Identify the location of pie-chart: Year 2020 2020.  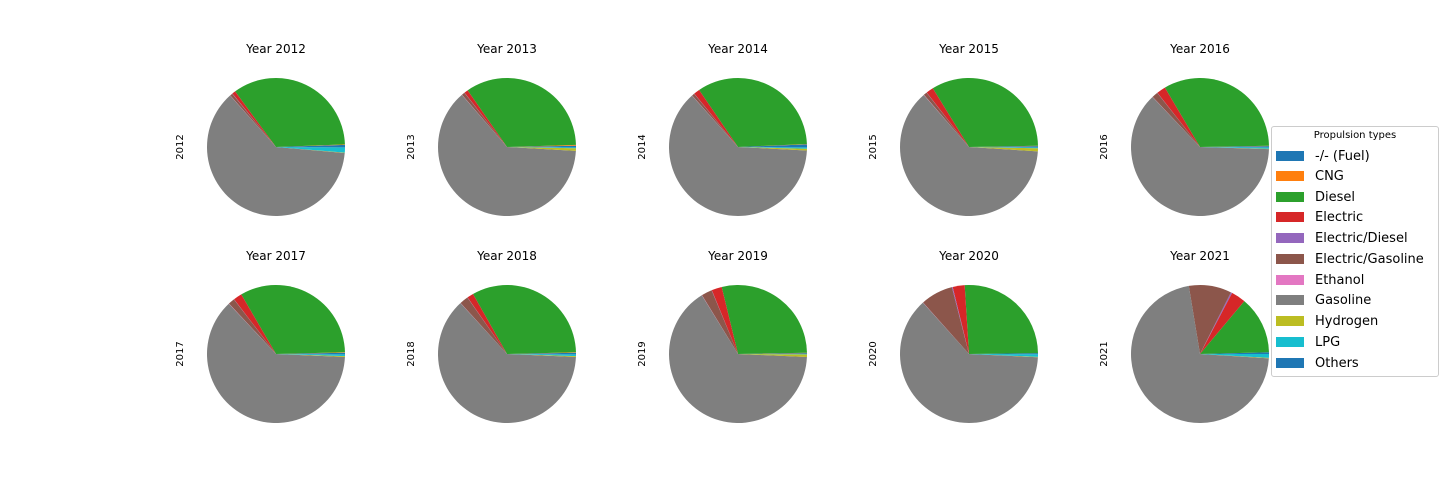
(953, 336).